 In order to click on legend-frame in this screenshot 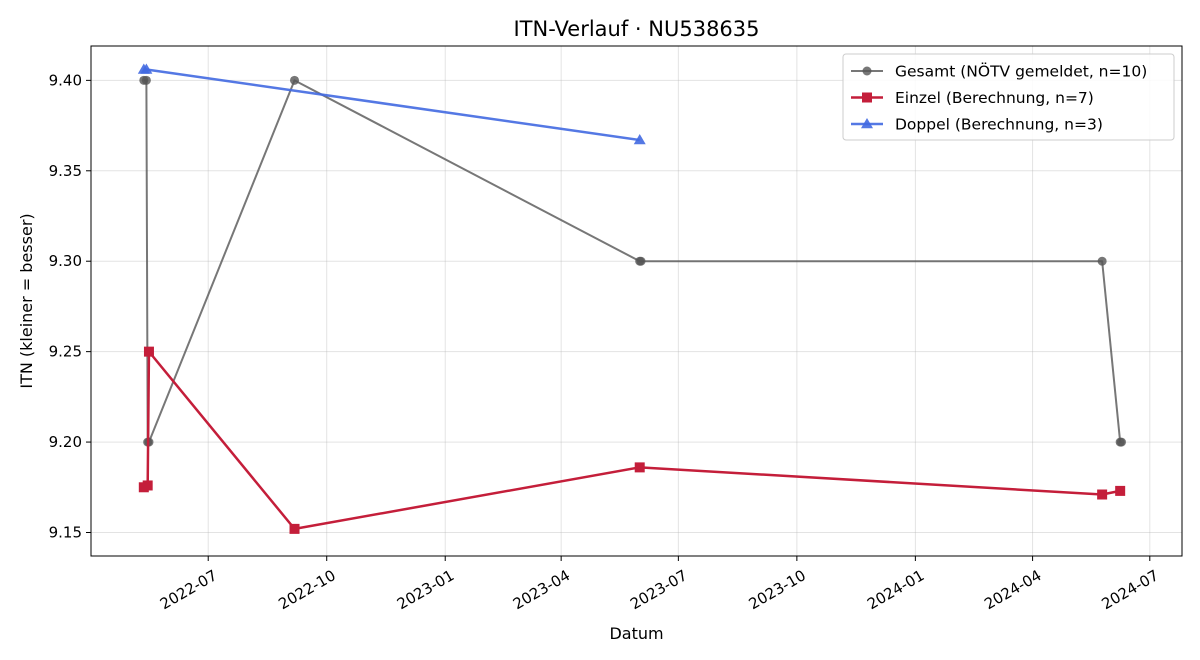, I will do `click(1008, 97)`.